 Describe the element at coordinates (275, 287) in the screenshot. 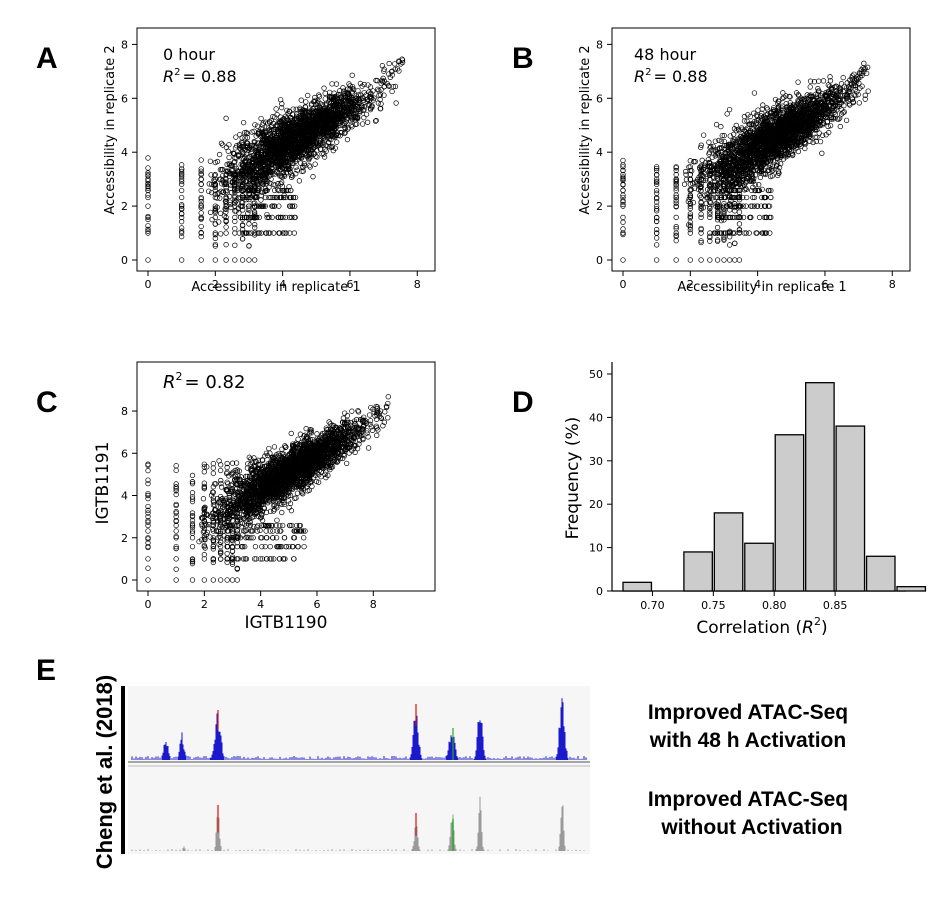

I see `x-axis-label-a: Accessibility in replicate 1` at that location.